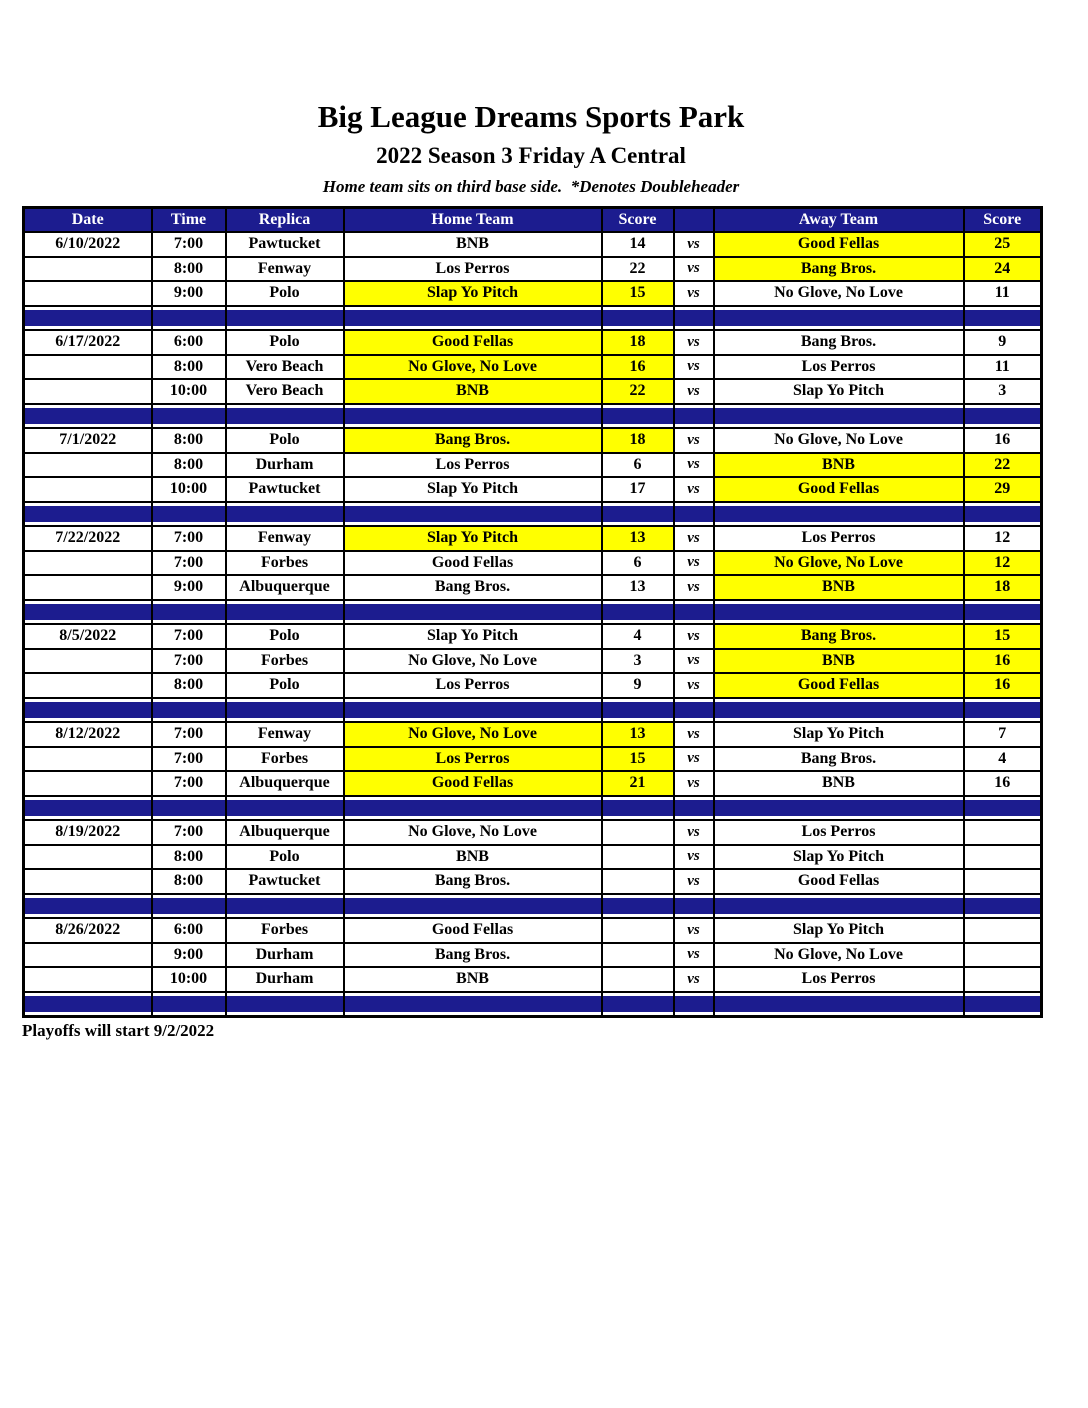  I want to click on replica-cell: Fenway, so click(284, 268).